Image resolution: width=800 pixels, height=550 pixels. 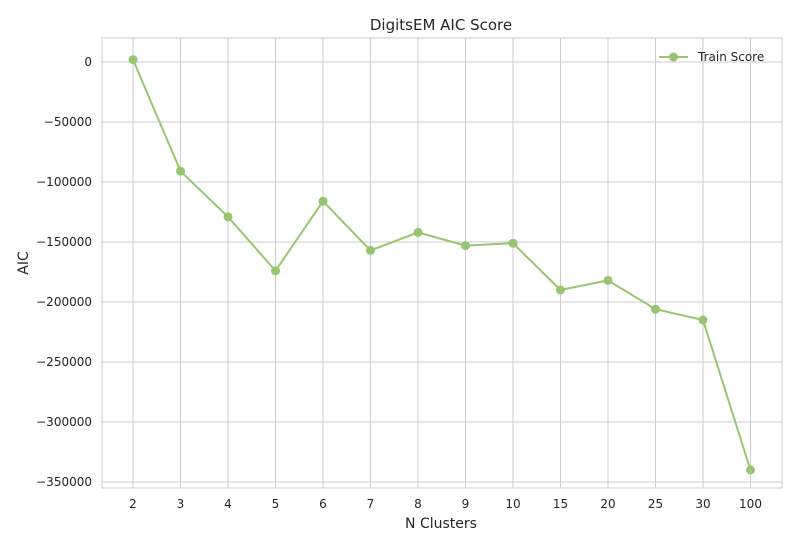 What do you see at coordinates (133, 504) in the screenshot?
I see `x-tick-label: 2` at bounding box center [133, 504].